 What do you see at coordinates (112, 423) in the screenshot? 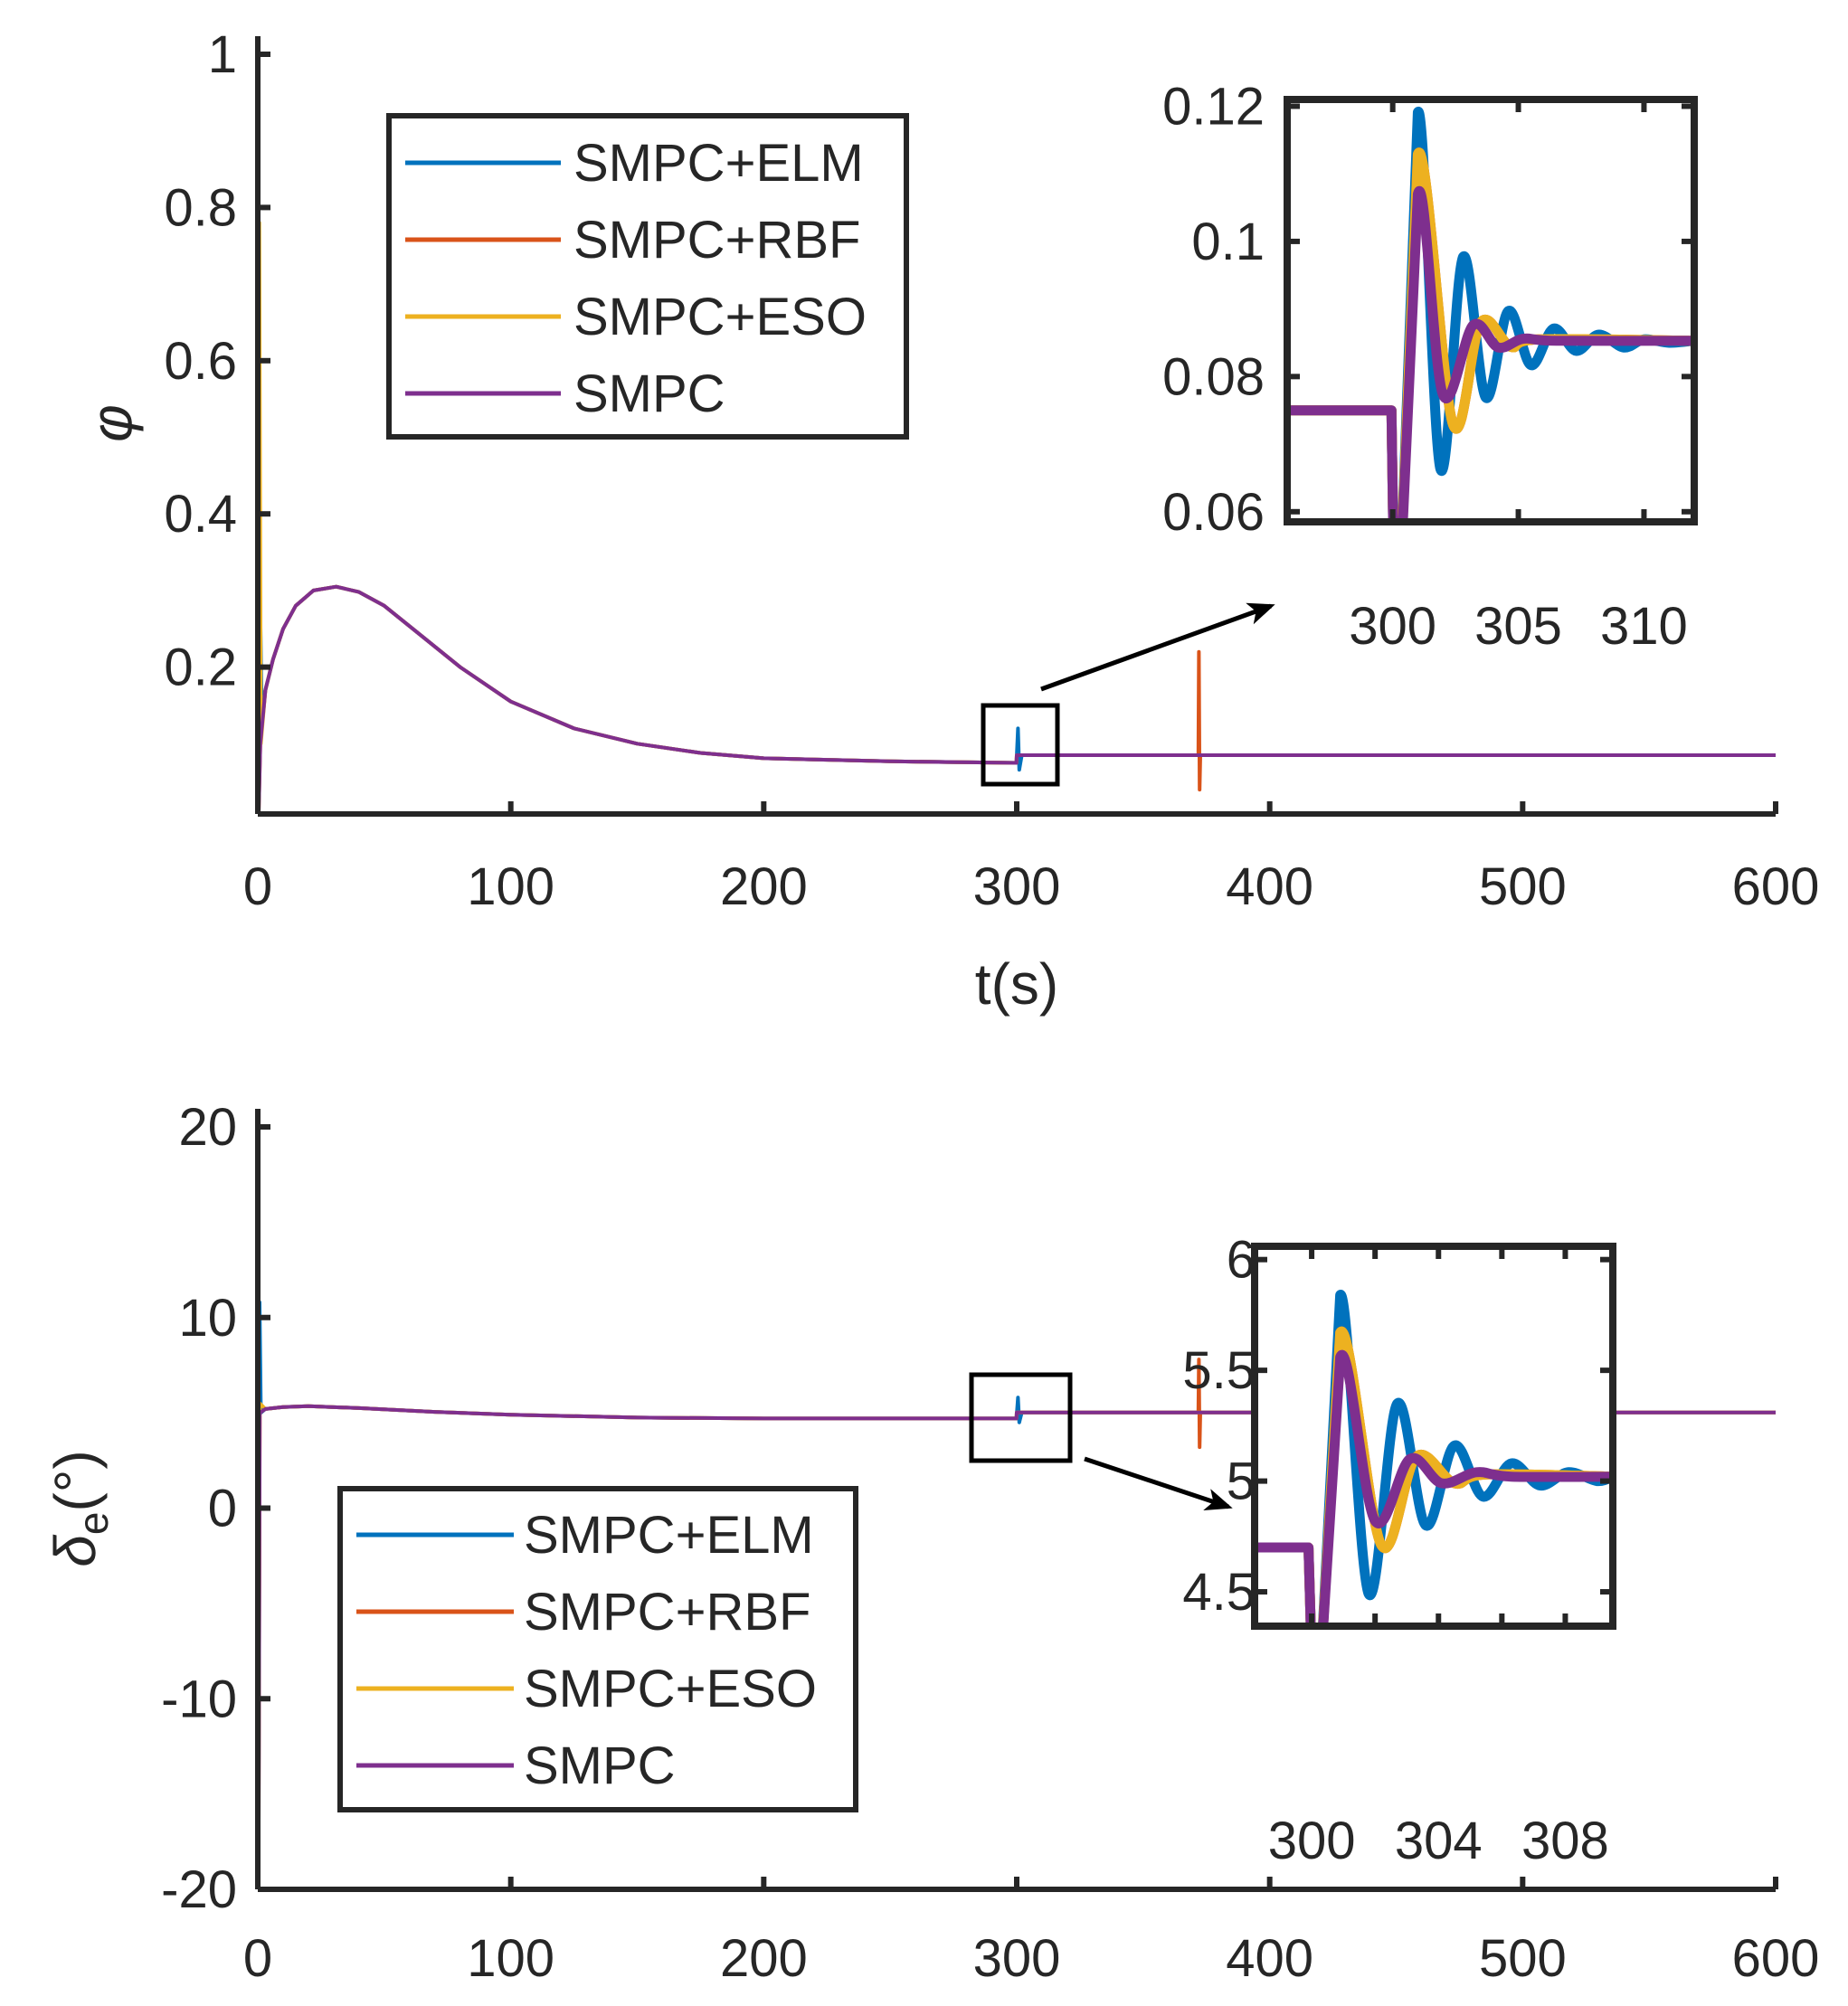
I see `y-axis-label-phi: φ` at bounding box center [112, 423].